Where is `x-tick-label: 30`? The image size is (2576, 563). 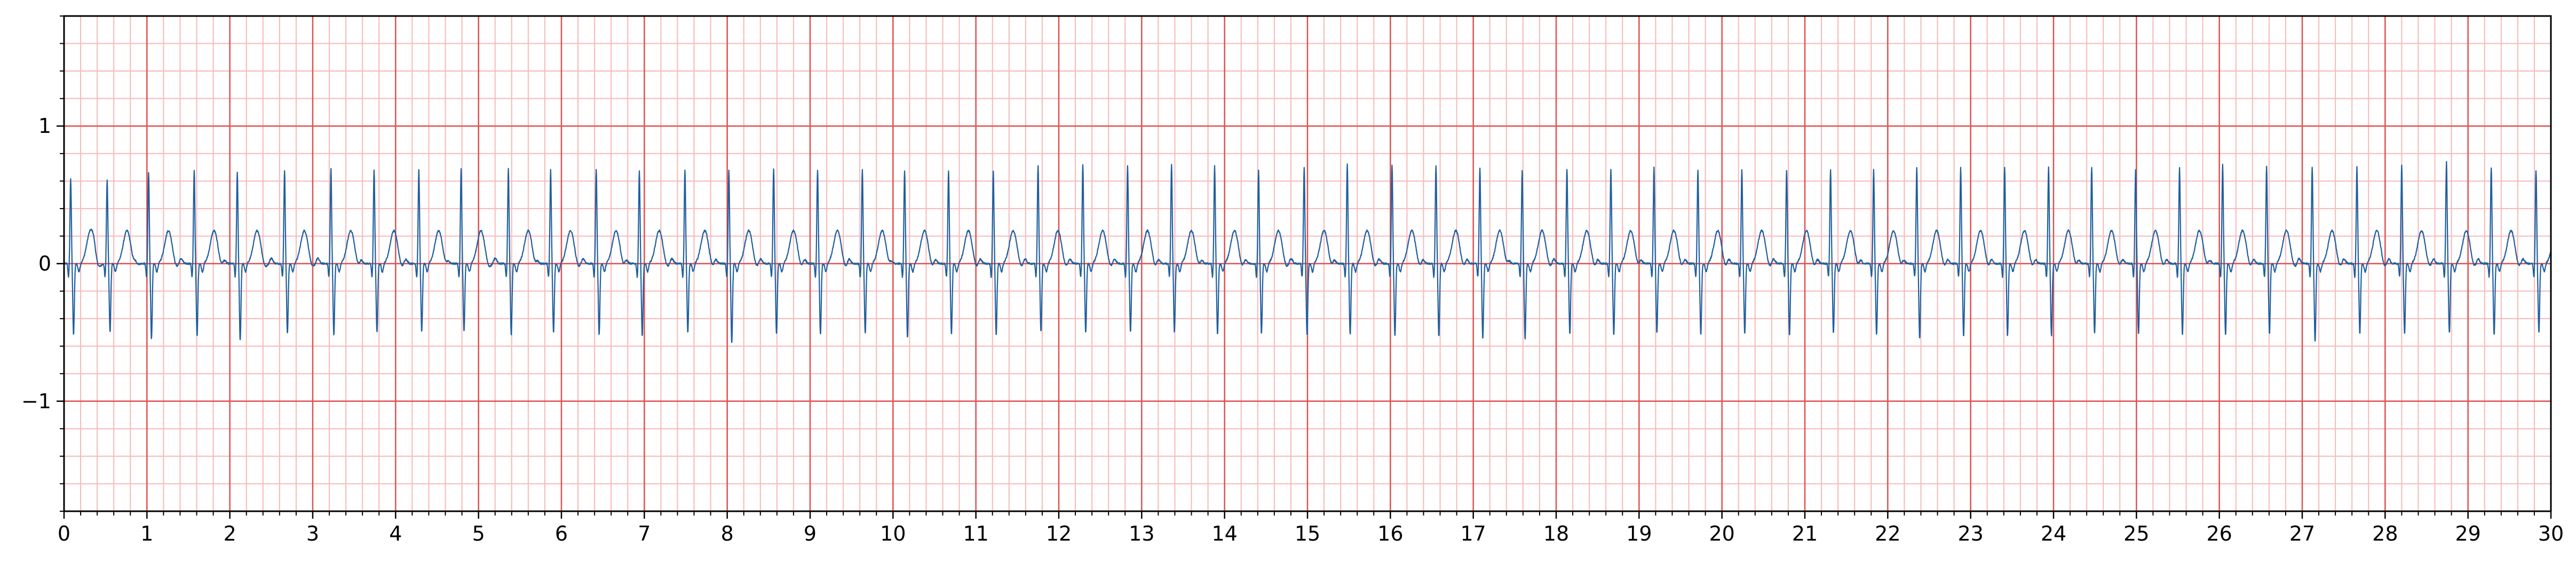 x-tick-label: 30 is located at coordinates (2551, 533).